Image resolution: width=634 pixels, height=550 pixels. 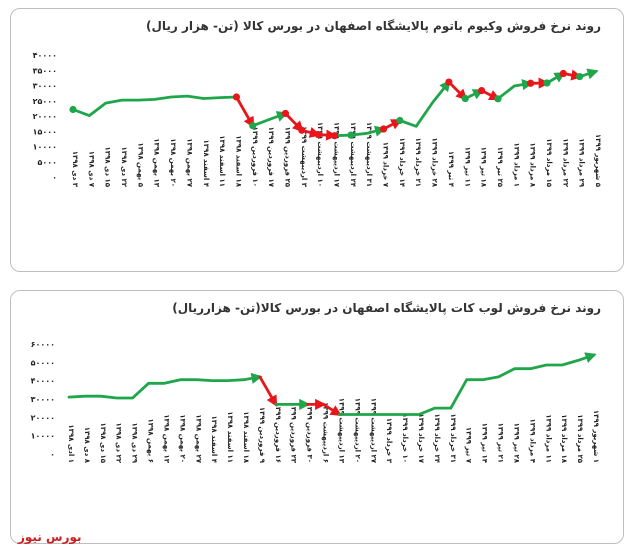 What do you see at coordinates (389, 441) in the screenshot?
I see `x-tick-label: ۳ خرداد ۱۳۹۹` at bounding box center [389, 441].